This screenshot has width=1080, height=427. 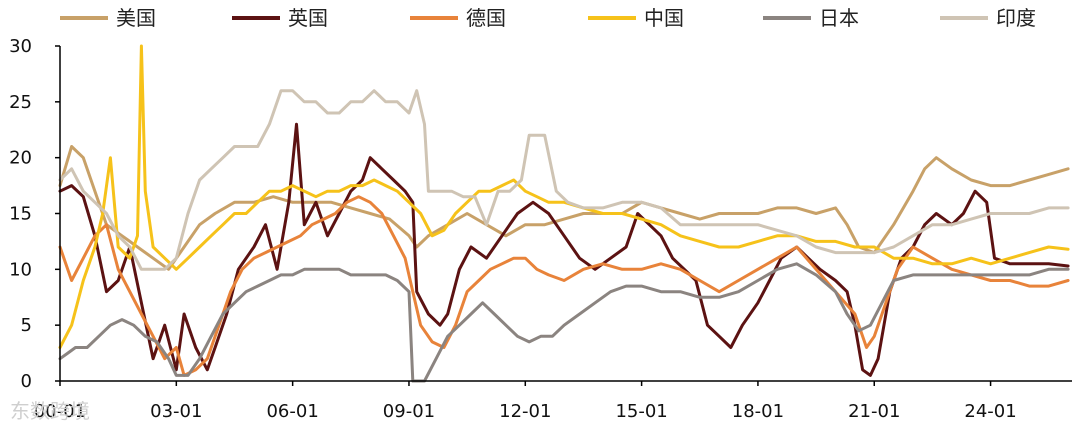 I want to click on legend-label: 日本, so click(x=839, y=18).